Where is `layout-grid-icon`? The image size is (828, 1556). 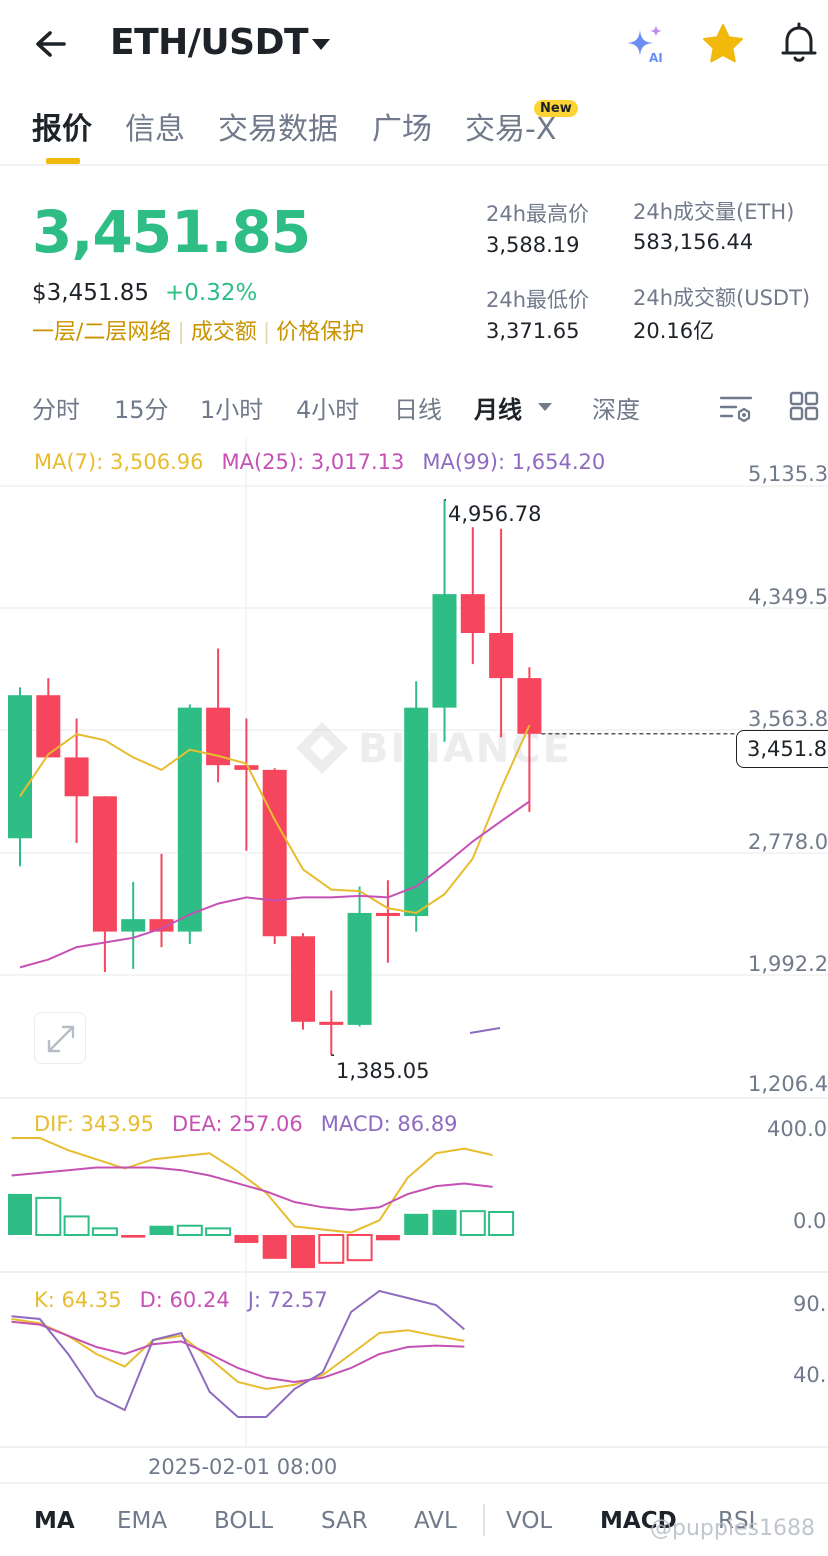 layout-grid-icon is located at coordinates (804, 406).